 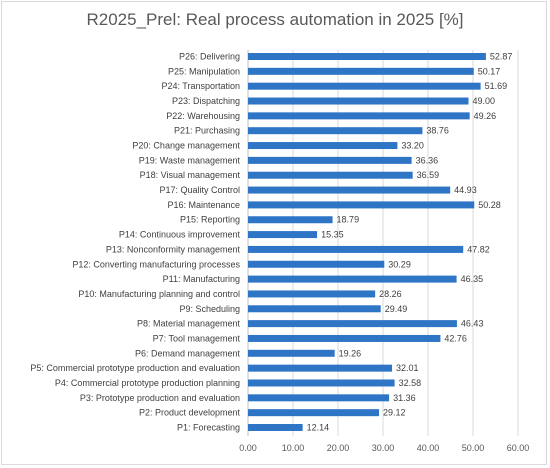 What do you see at coordinates (210, 220) in the screenshot?
I see `category-label: P15: Reporting` at bounding box center [210, 220].